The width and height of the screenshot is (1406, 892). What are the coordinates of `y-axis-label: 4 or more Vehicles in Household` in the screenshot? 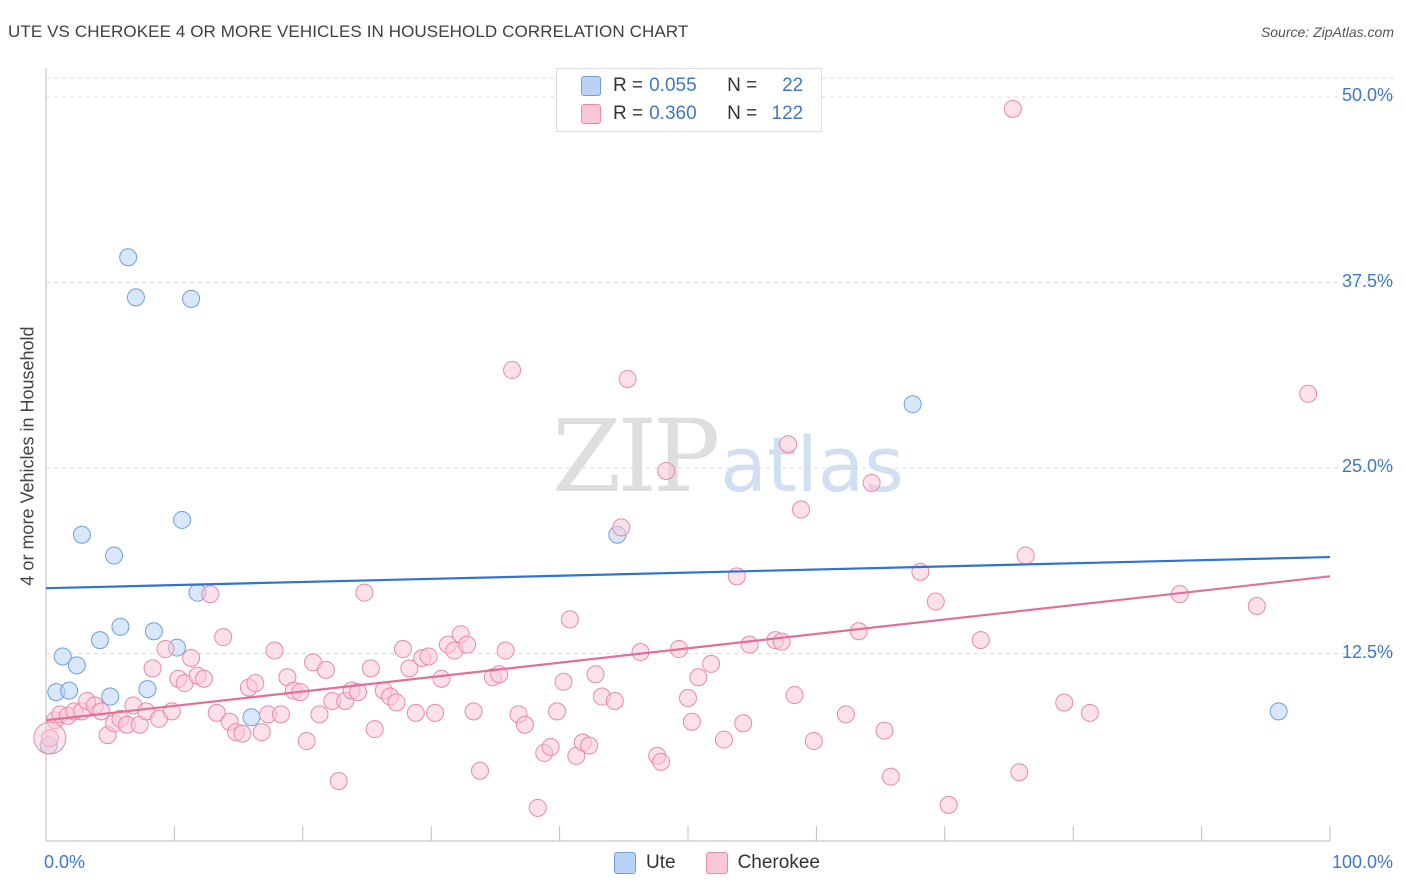 It's located at (27, 456).